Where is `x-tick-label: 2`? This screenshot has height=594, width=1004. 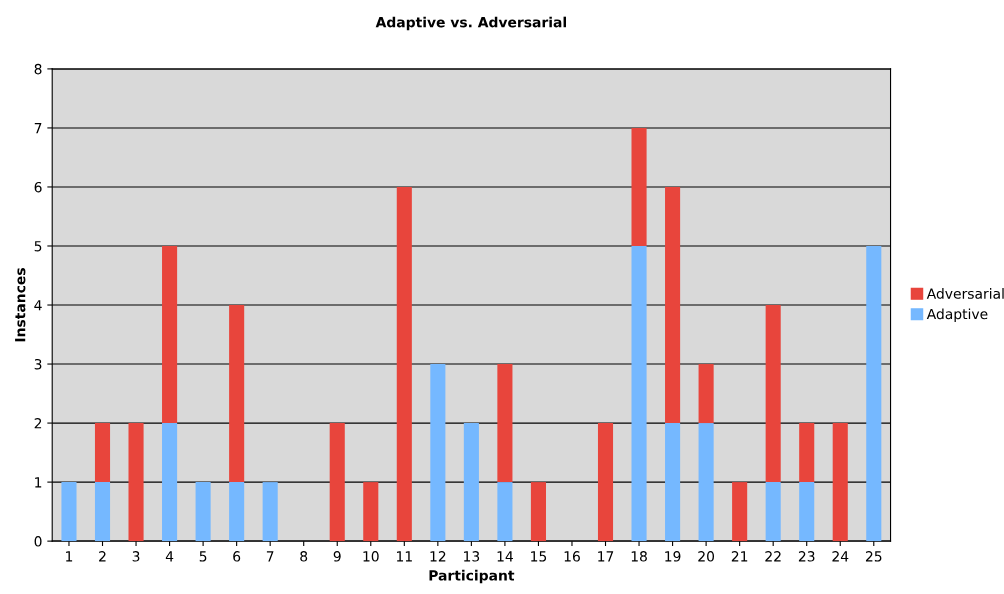 x-tick-label: 2 is located at coordinates (102, 556).